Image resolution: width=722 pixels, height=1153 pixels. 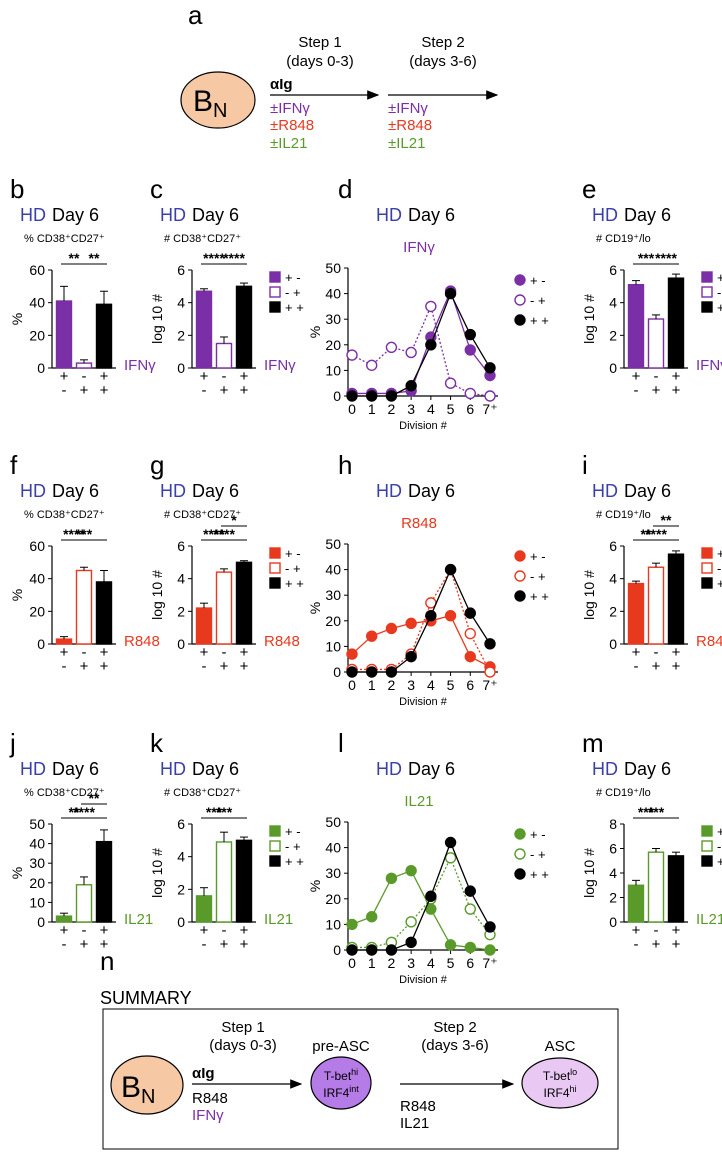 What do you see at coordinates (319, 42) in the screenshot?
I see `step1-label: Step 1` at bounding box center [319, 42].